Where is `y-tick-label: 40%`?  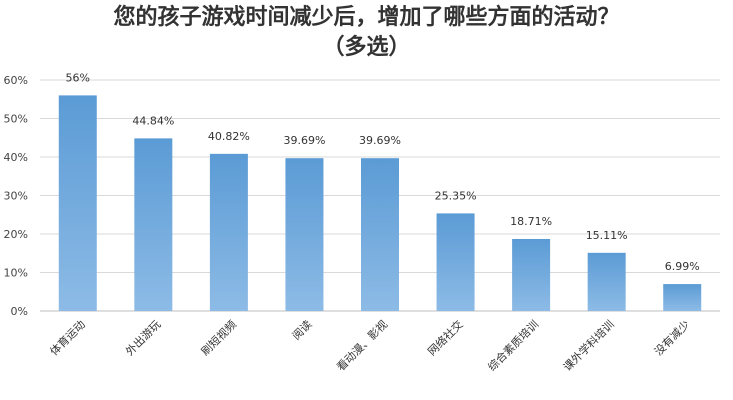 y-tick-label: 40% is located at coordinates (16, 157).